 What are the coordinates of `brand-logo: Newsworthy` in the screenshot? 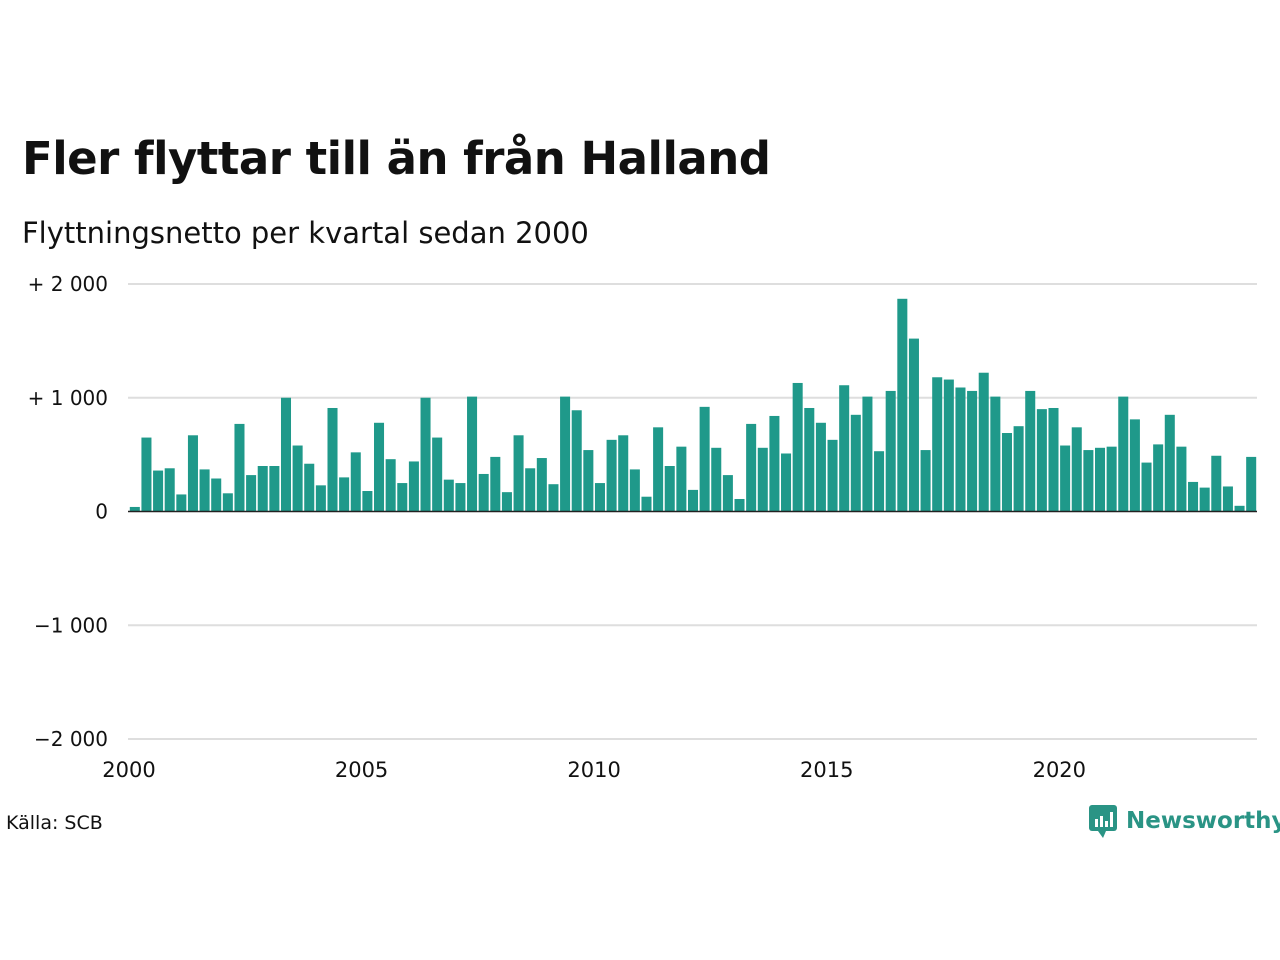 It's located at (1184, 821).